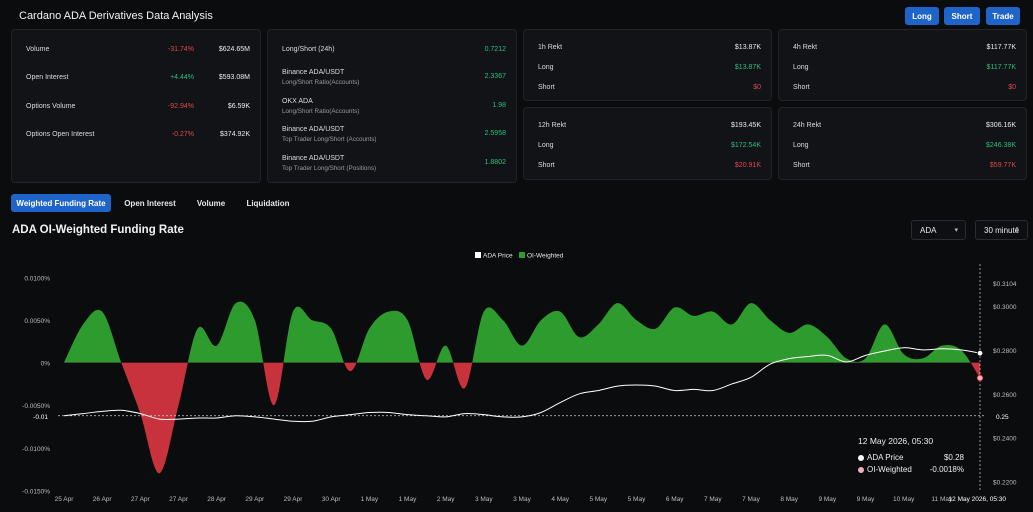 The image size is (1033, 512). I want to click on tab-volume: Volume, so click(211, 203).